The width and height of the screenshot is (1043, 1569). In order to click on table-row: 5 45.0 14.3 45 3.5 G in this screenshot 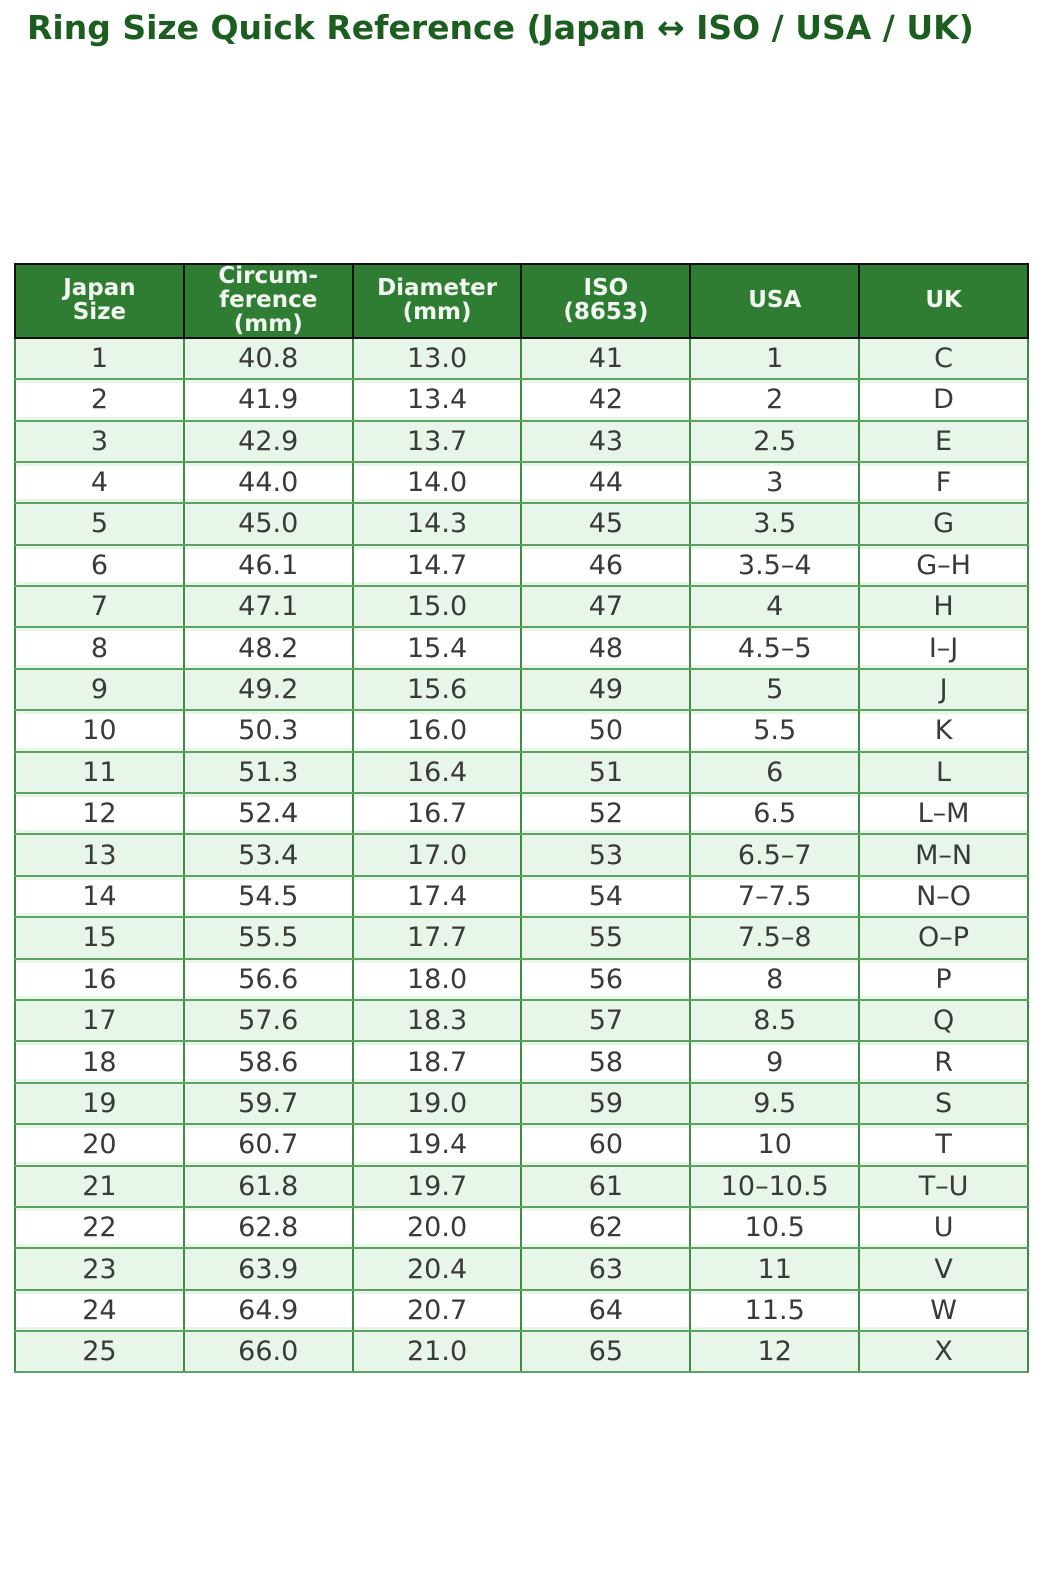, I will do `click(521, 524)`.